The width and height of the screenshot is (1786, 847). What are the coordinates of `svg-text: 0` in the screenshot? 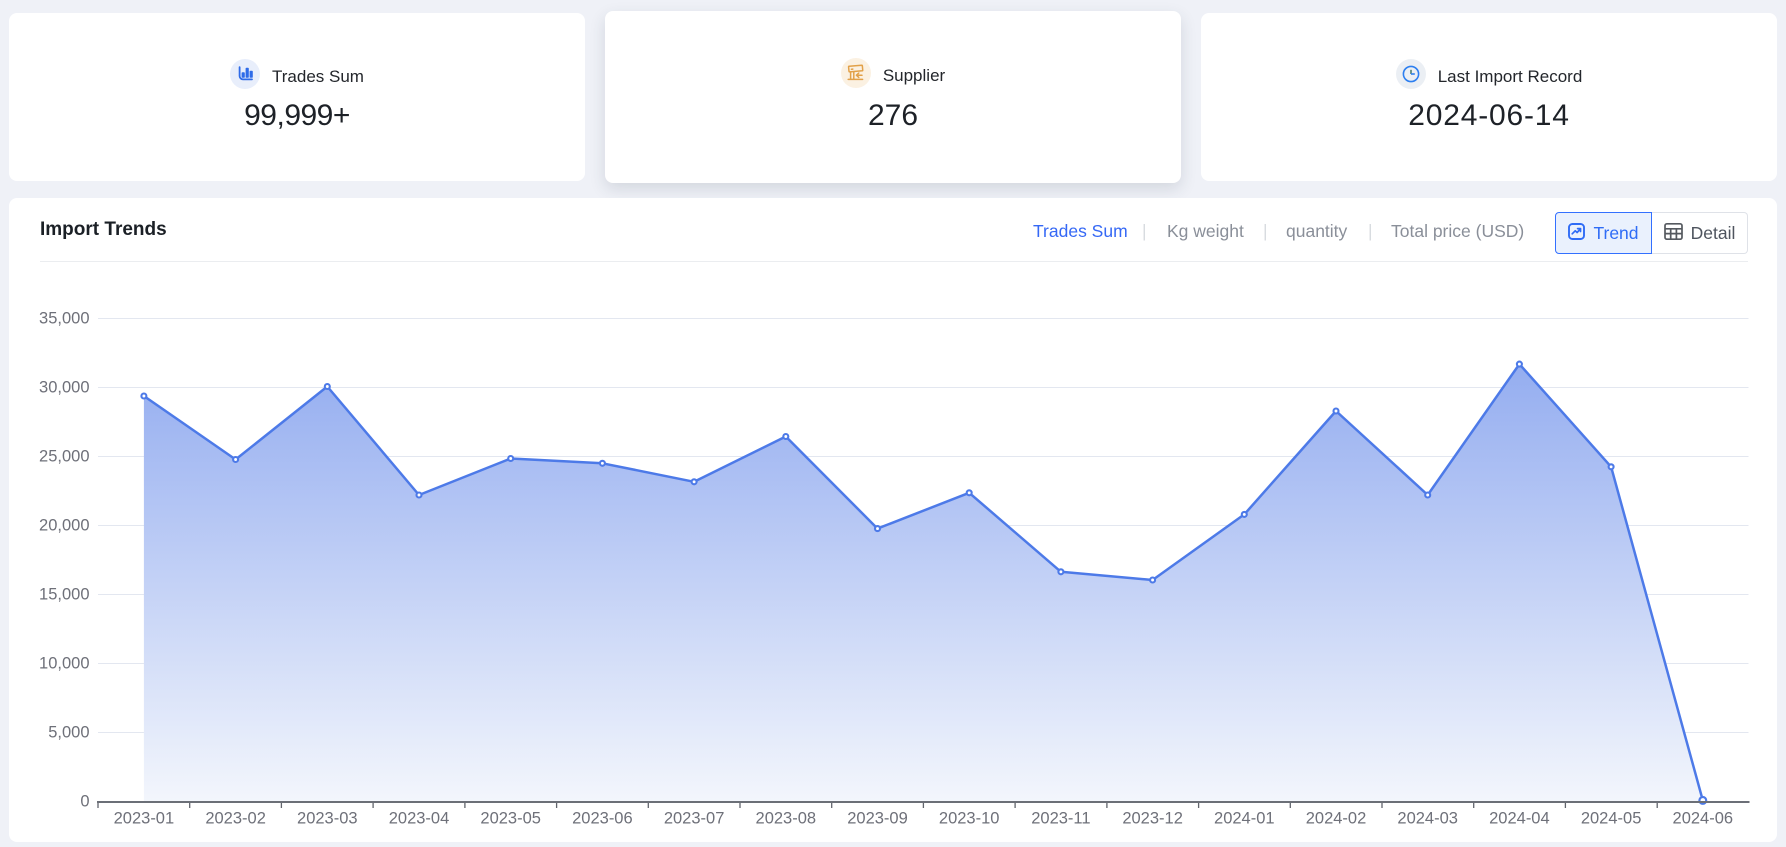 It's located at (84, 802).